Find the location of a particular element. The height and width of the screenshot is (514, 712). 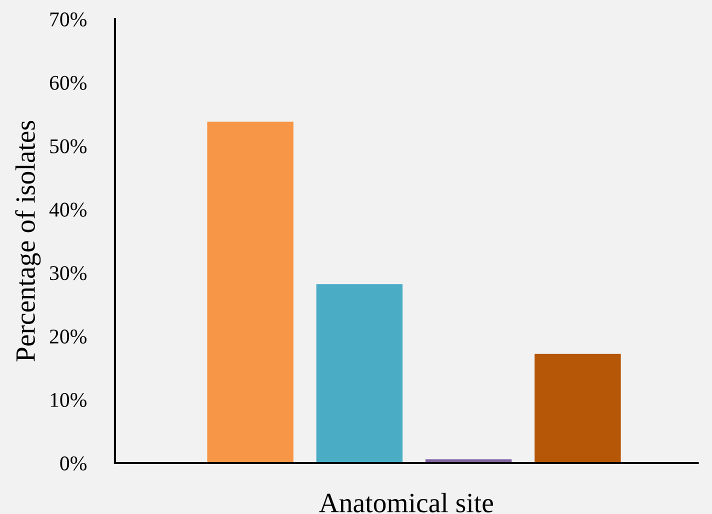

y-tick-label: 20% is located at coordinates (68, 337).